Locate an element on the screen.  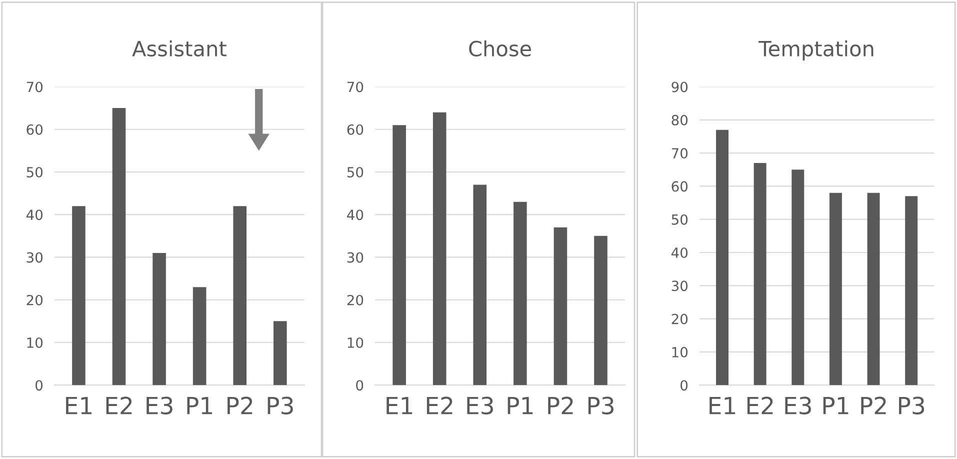
chart-title: Chose is located at coordinates (500, 48).